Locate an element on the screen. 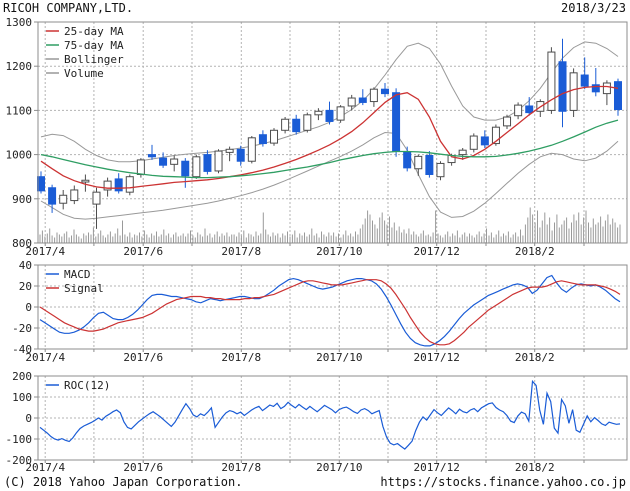 This screenshot has width=630, height=491. source-url: https://stocks.finance.yahoo.co.jp is located at coordinates (503, 482).